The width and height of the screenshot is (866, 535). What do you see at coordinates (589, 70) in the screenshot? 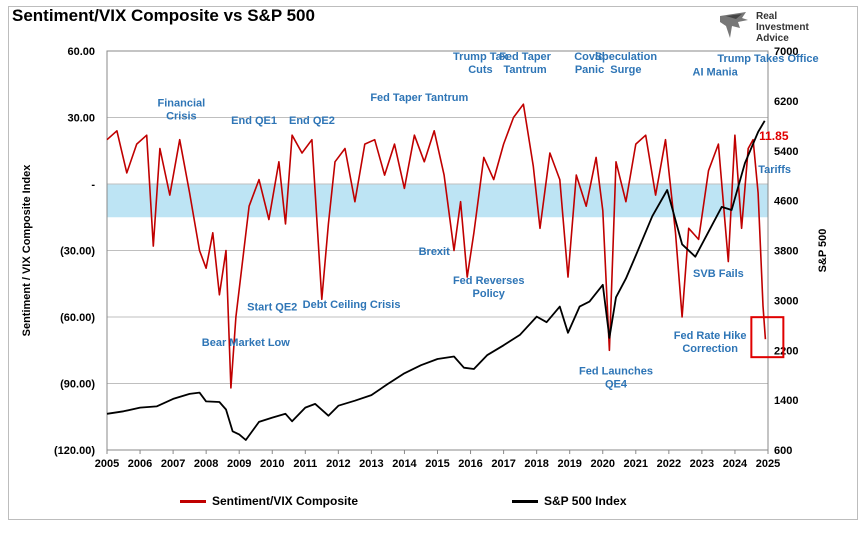
I see `annotation-6-line-1: Panic` at bounding box center [589, 70].